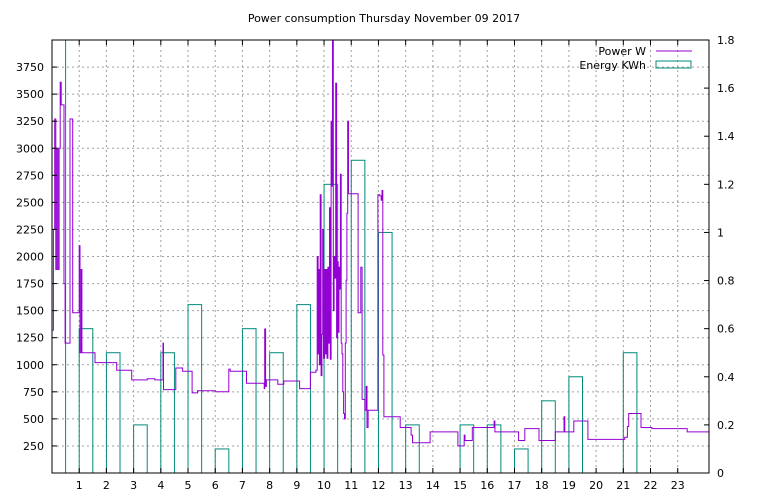  I want to click on x-tick-label: 21, so click(623, 485).